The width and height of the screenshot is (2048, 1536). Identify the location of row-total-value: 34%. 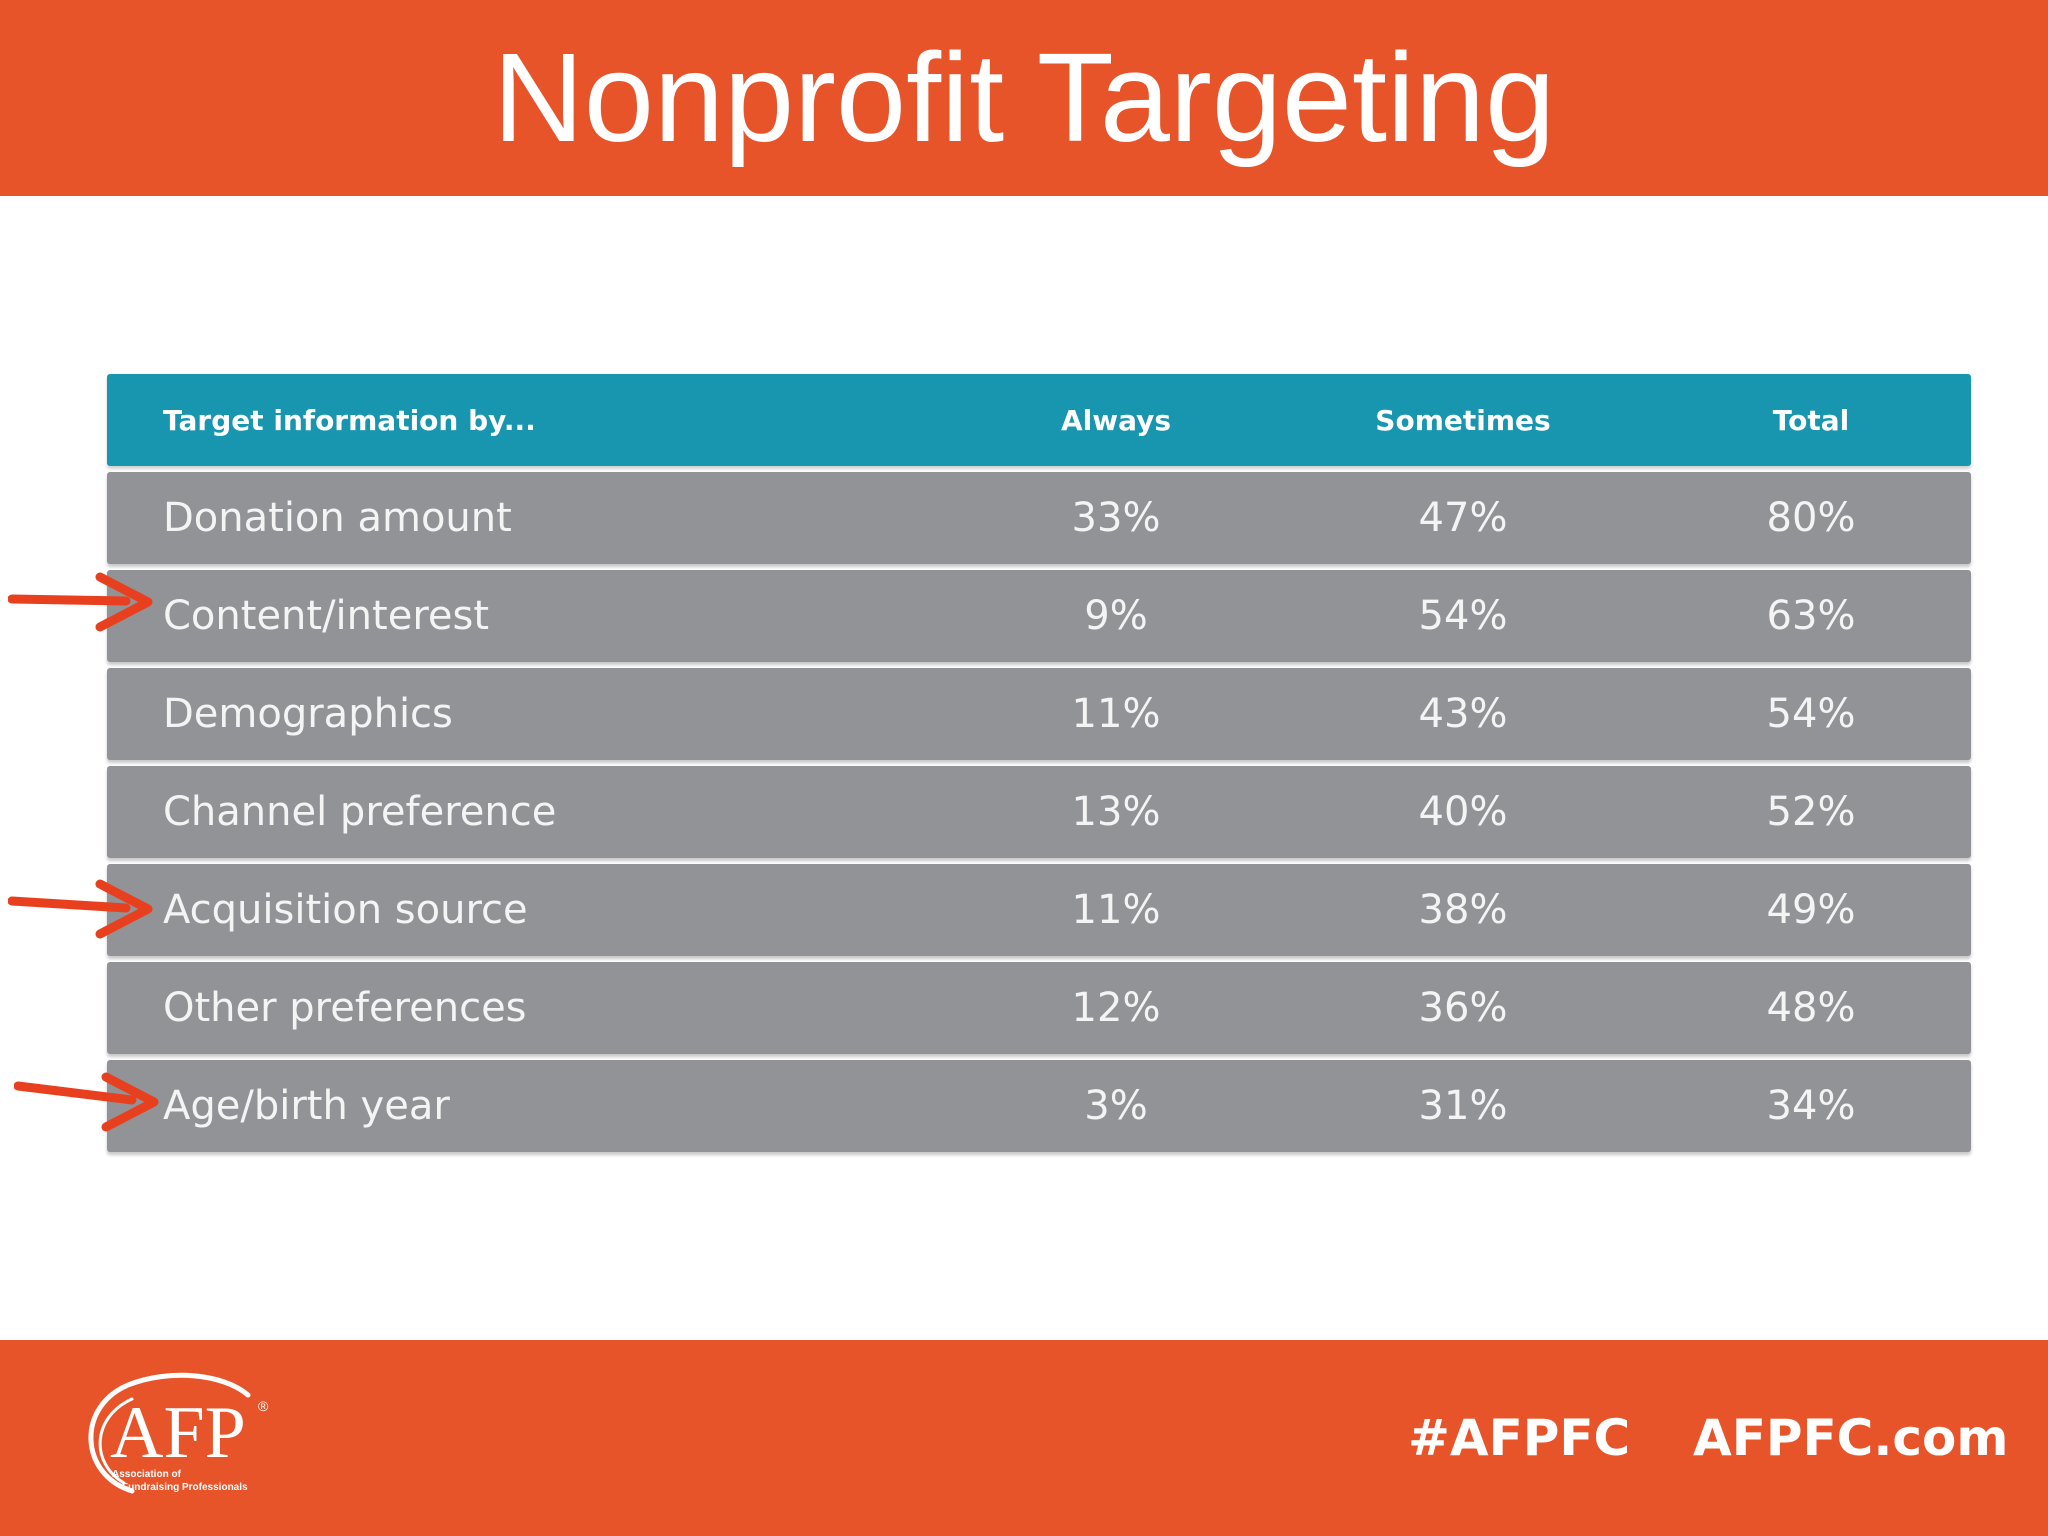
(1811, 1106).